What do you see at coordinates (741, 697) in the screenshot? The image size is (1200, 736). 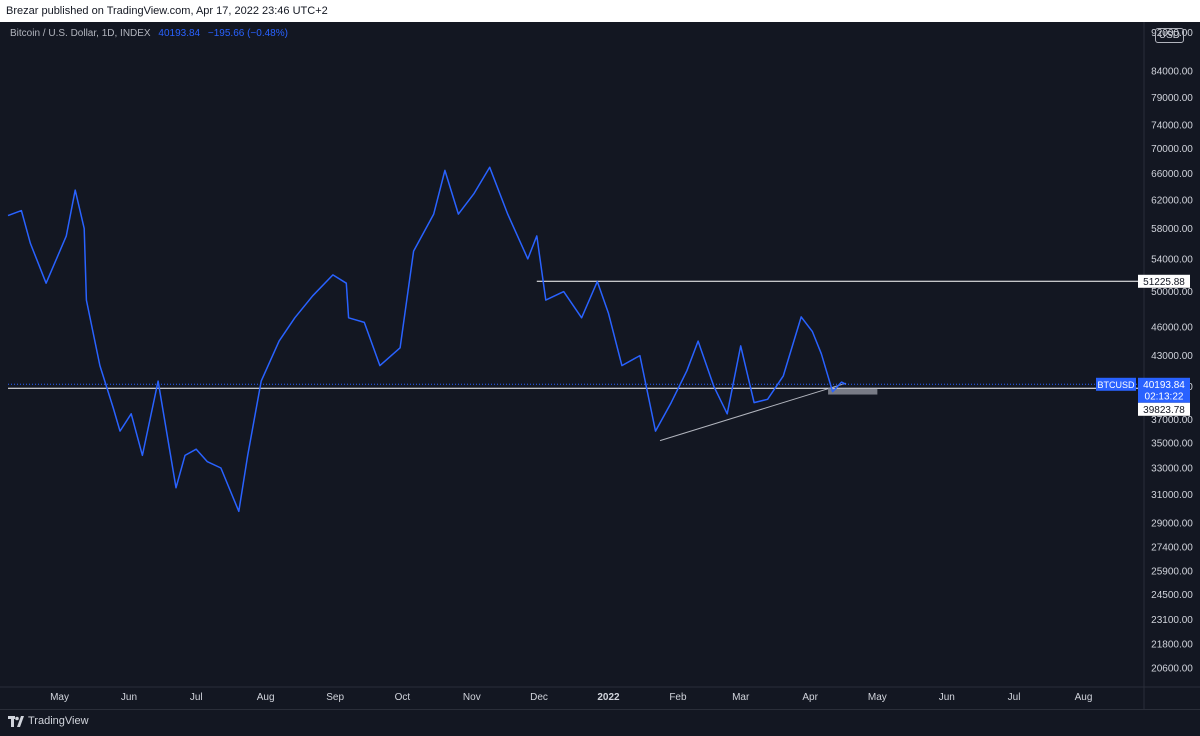 I see `time-tick-label: Mar` at bounding box center [741, 697].